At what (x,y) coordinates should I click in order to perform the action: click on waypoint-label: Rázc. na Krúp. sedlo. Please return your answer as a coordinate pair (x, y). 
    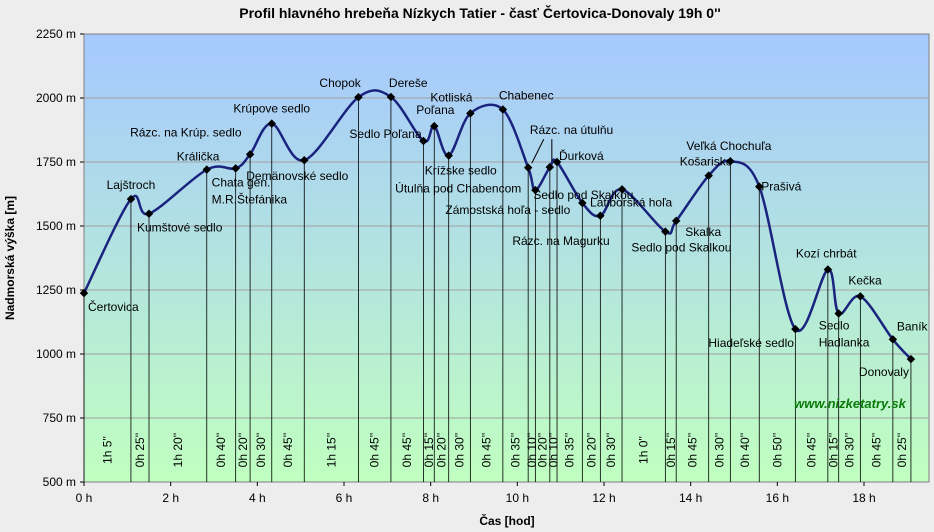
    Looking at the image, I should click on (186, 132).